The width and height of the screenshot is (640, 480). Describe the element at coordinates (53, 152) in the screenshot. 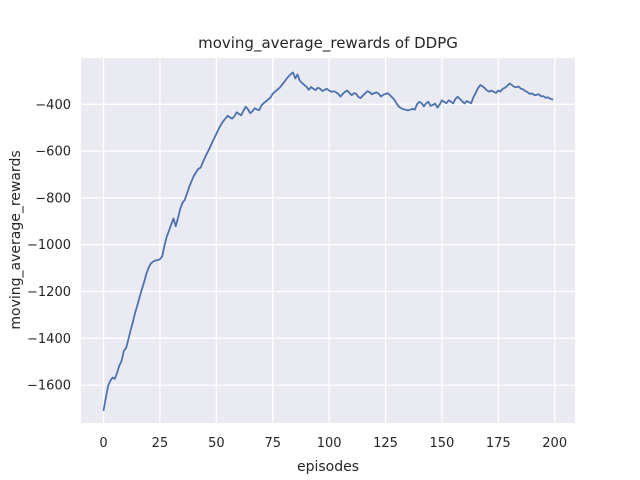

I see `y-tick-label: −600` at that location.